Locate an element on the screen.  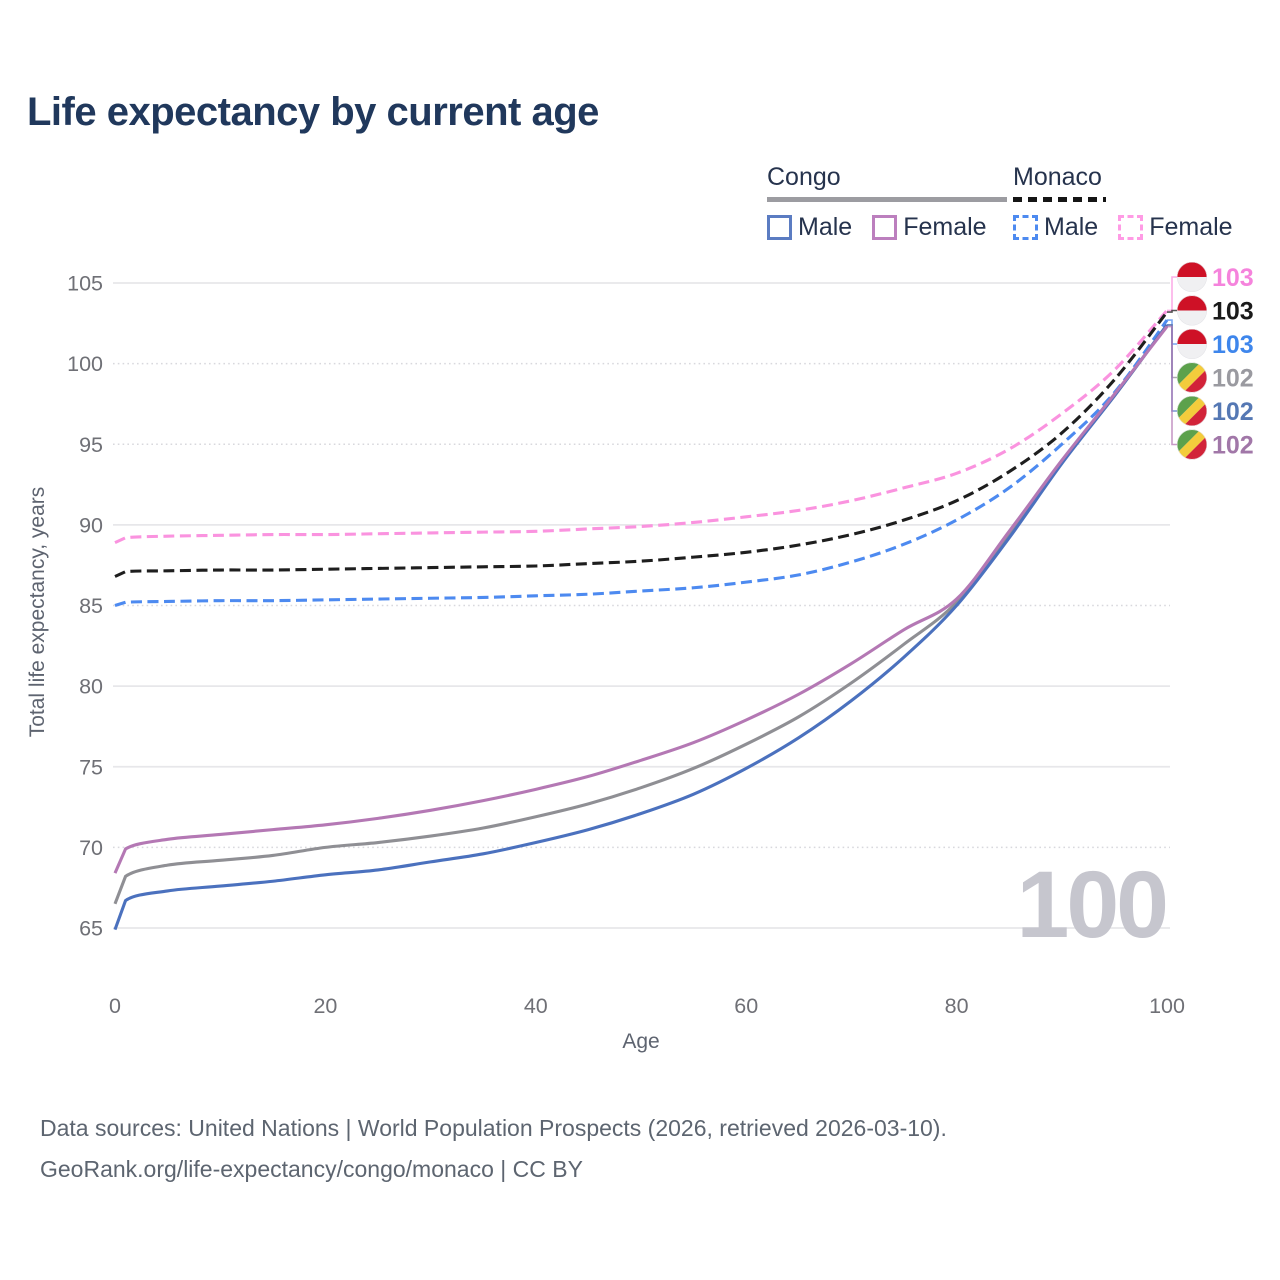
x-tick-label: 0 is located at coordinates (115, 1006).